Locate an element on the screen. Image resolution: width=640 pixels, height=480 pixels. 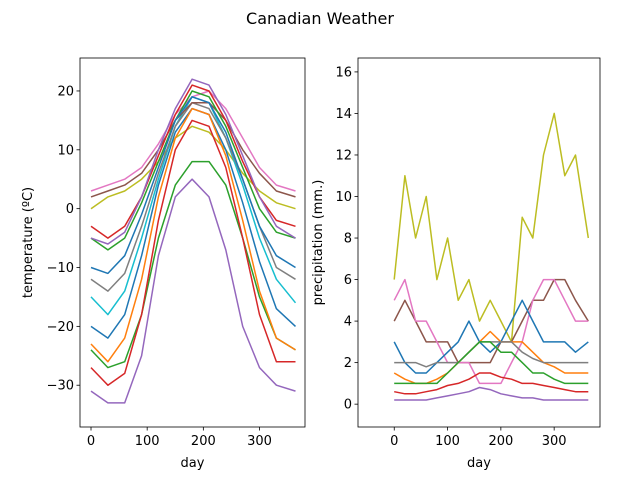
precipitation-y-tick-label: 16 is located at coordinates (343, 72).